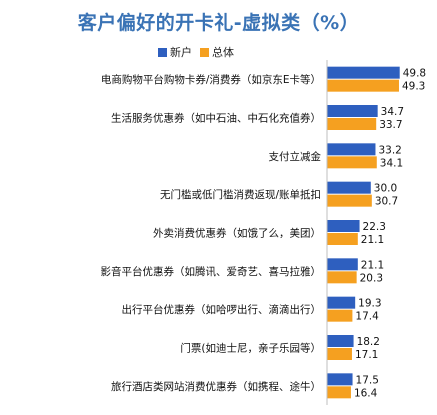 Image resolution: width=437 pixels, height=415 pixels. I want to click on legend: 新户 总体, so click(200, 52).